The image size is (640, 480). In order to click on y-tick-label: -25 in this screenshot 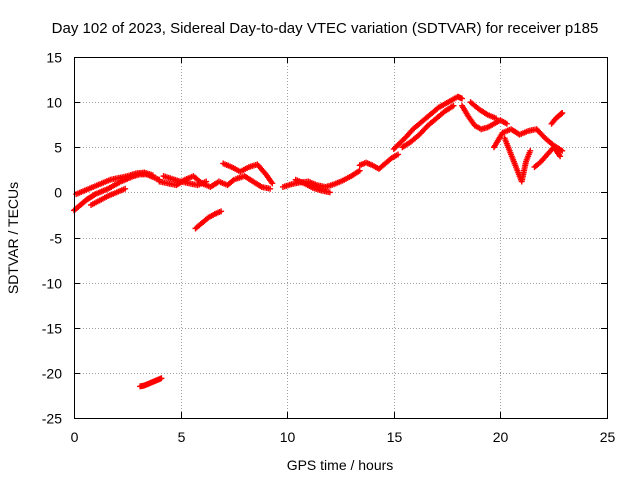, I will do `click(52, 419)`.